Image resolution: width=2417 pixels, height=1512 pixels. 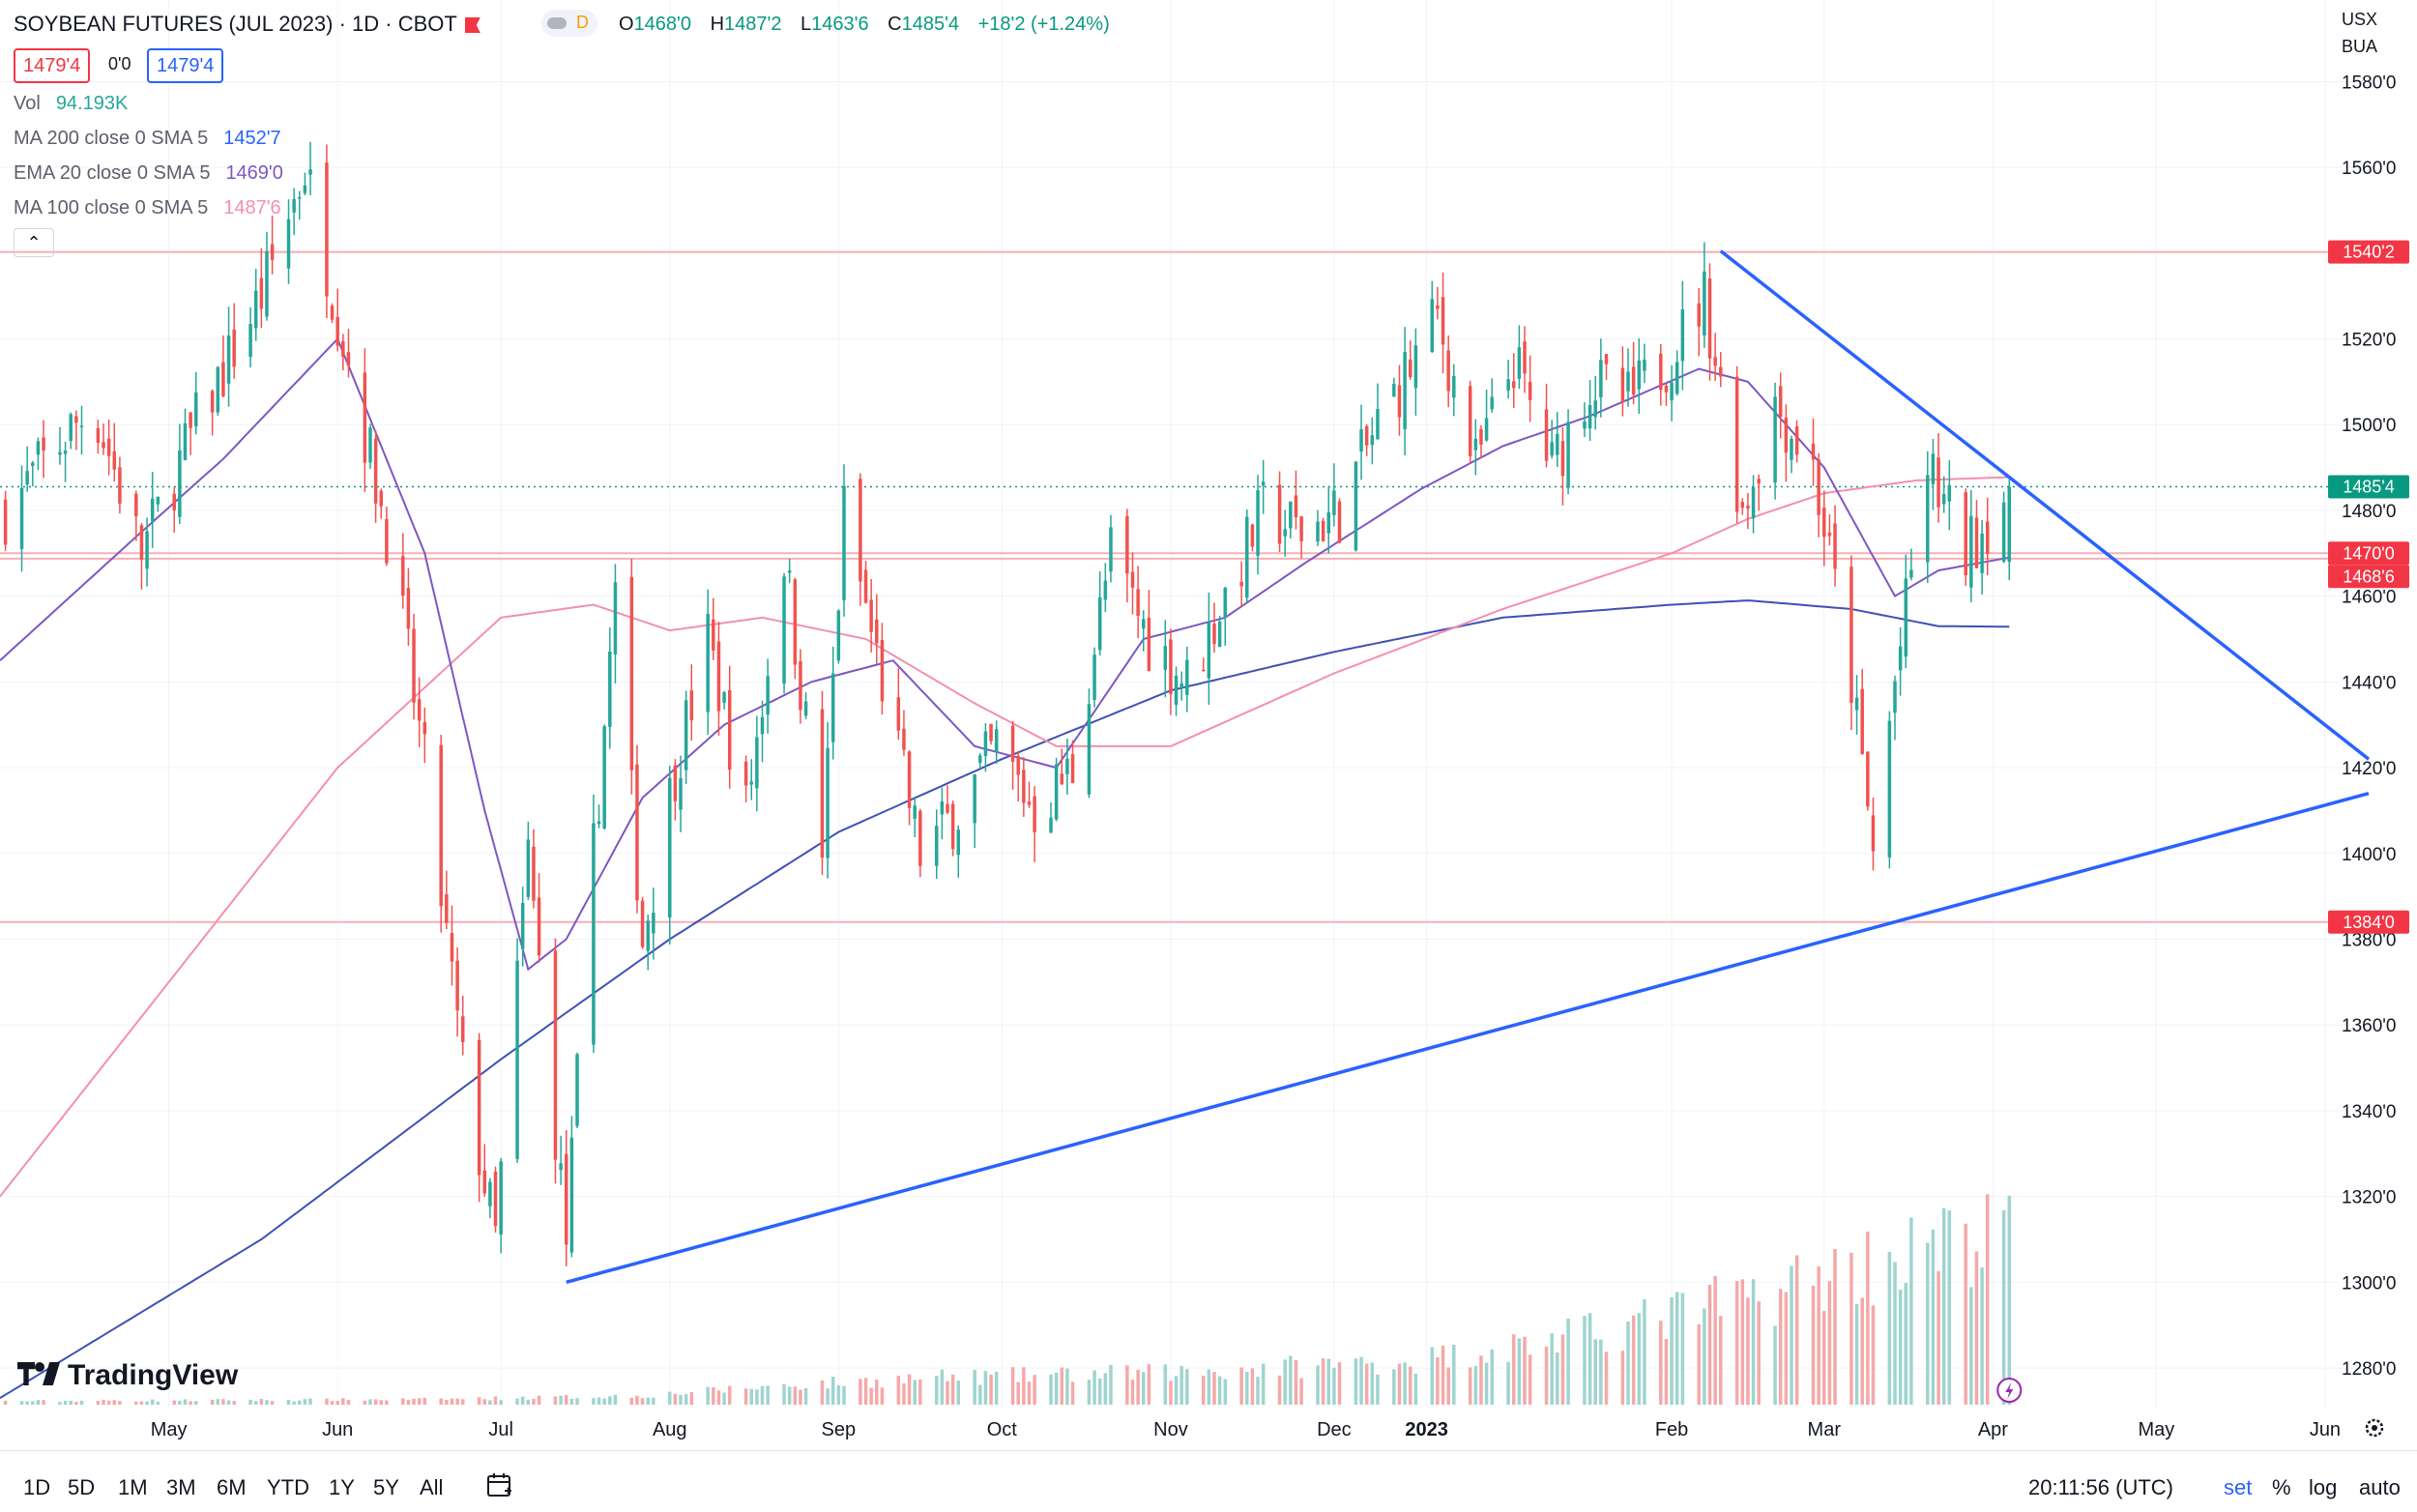 What do you see at coordinates (185, 65) in the screenshot?
I see `buy-button: 1479'4` at bounding box center [185, 65].